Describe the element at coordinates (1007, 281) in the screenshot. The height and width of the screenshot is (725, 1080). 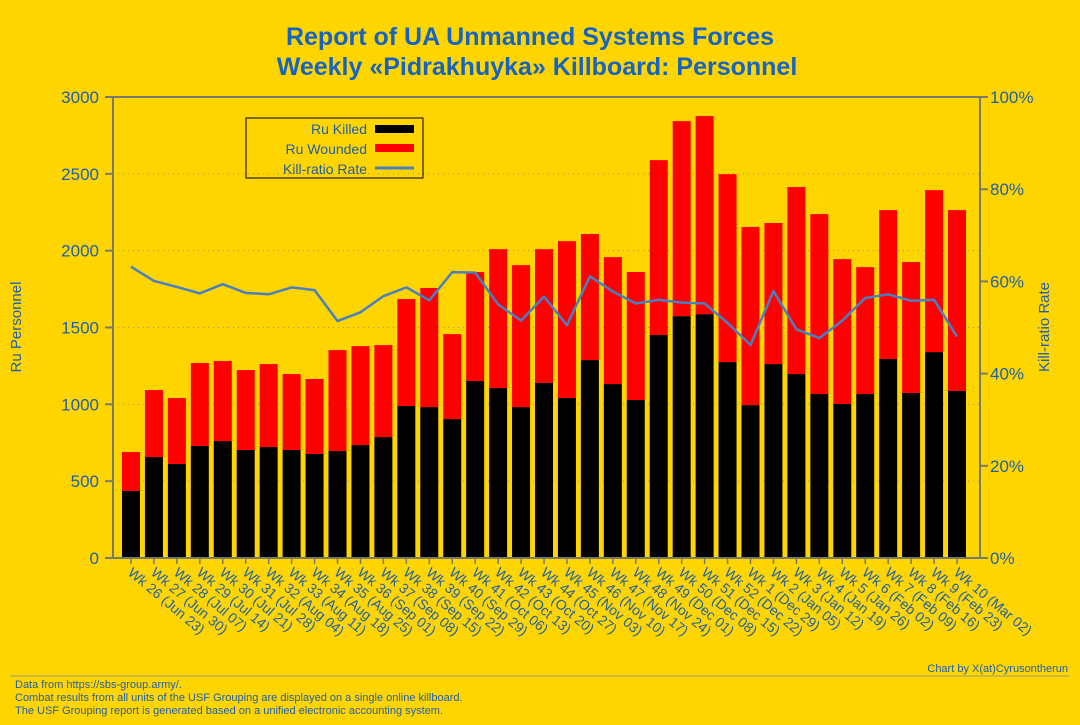
I see `y2-tick-label: 60%` at that location.